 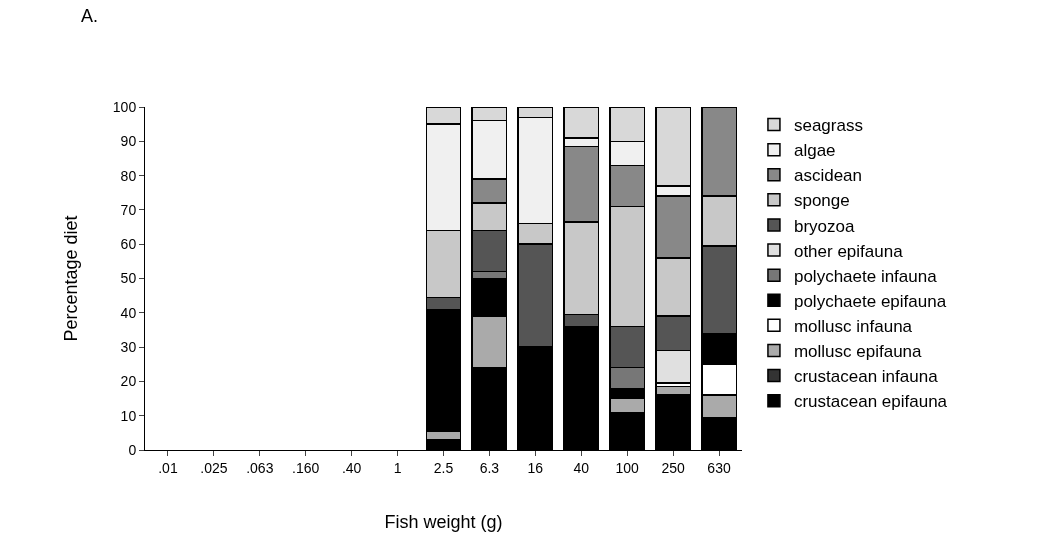 I want to click on x-tick-label: 630, so click(x=719, y=467).